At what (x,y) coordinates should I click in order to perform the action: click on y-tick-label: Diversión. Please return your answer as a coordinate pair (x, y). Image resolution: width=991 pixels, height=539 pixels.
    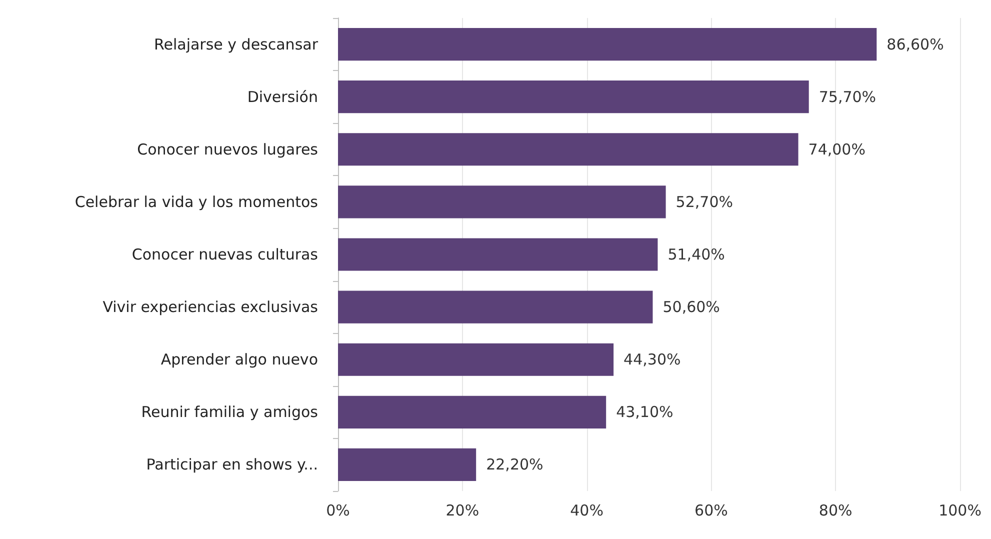
    Looking at the image, I should click on (282, 97).